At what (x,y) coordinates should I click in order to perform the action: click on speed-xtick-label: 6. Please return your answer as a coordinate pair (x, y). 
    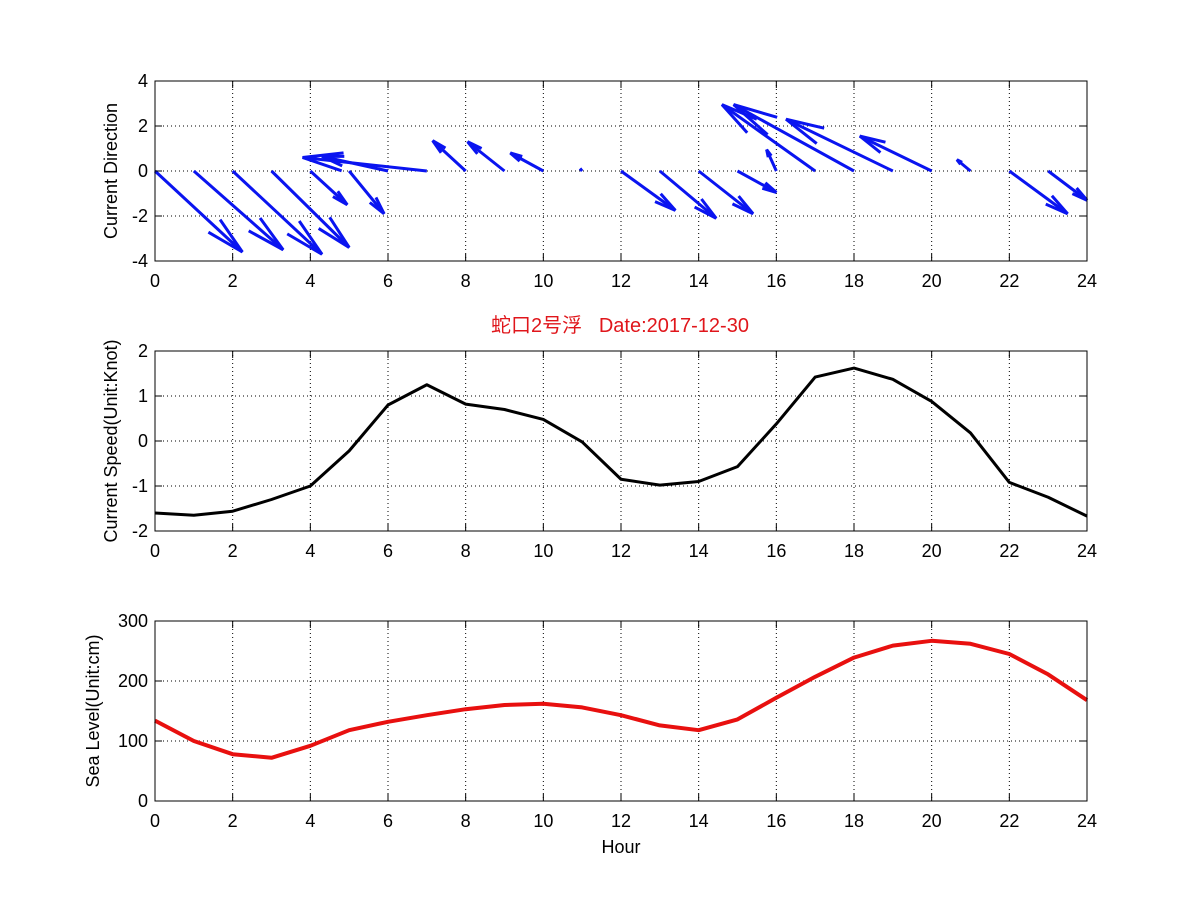
    Looking at the image, I should click on (388, 551).